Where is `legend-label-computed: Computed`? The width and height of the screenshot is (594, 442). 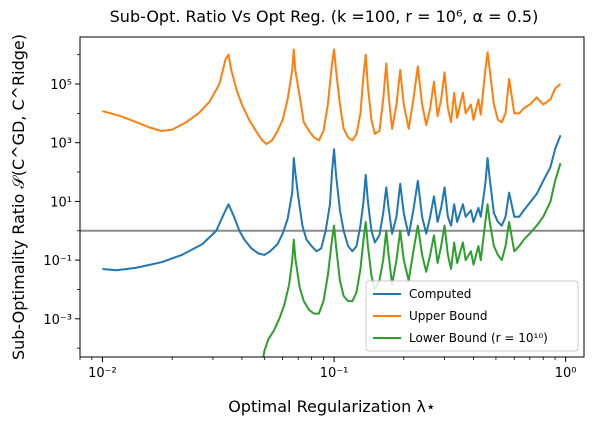 legend-label-computed: Computed is located at coordinates (440, 294).